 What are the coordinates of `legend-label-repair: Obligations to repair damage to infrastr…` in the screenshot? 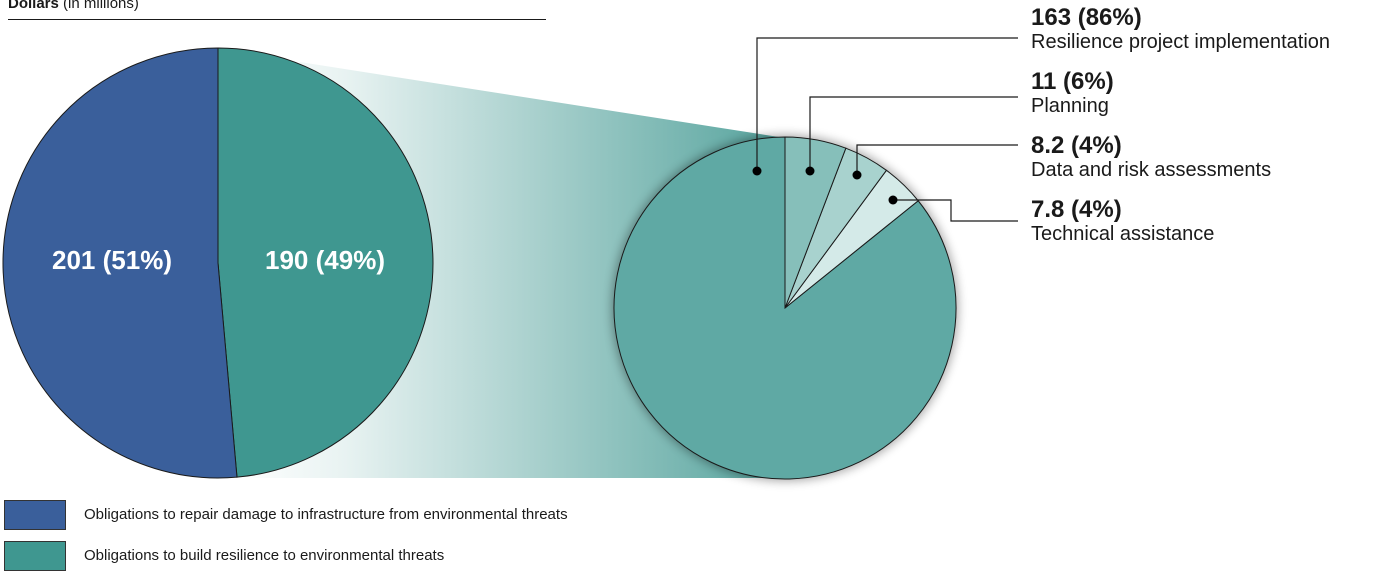 It's located at (326, 514).